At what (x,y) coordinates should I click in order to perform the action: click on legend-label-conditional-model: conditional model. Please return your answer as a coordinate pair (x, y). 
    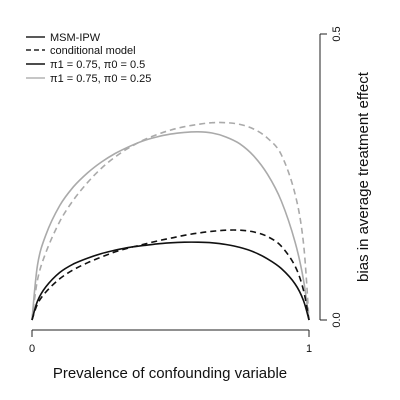
    Looking at the image, I should click on (93, 51).